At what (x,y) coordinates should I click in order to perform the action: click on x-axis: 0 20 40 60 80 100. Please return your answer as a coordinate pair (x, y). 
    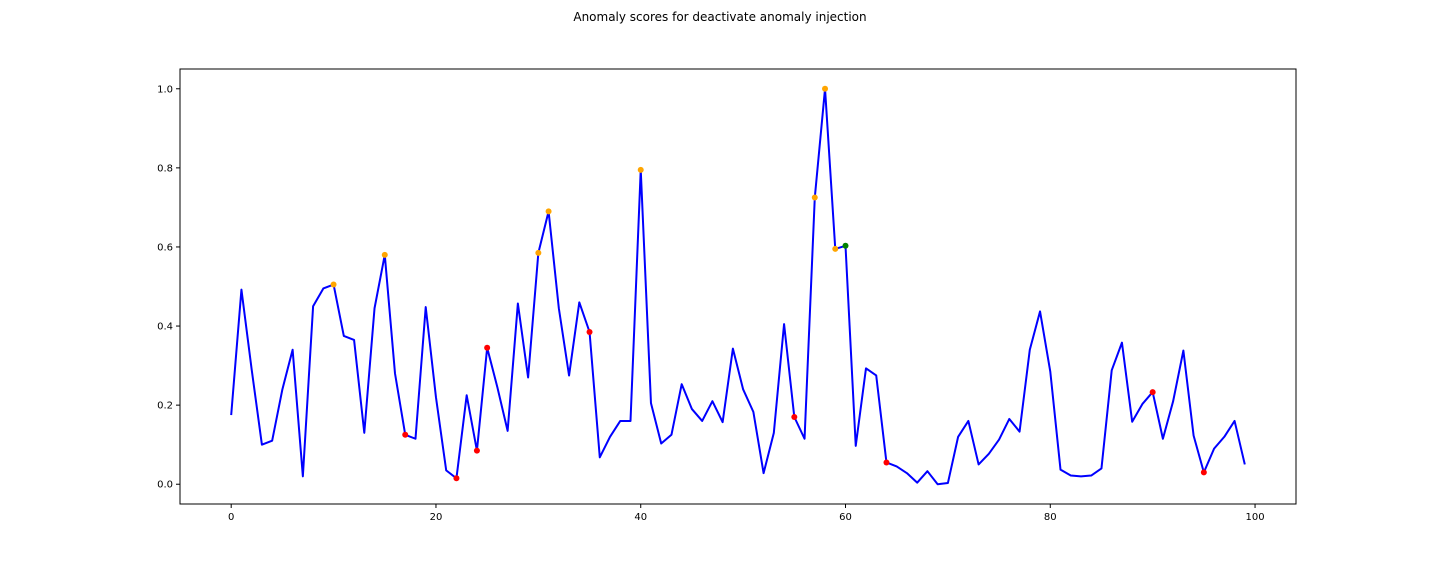
    Looking at the image, I should click on (746, 513).